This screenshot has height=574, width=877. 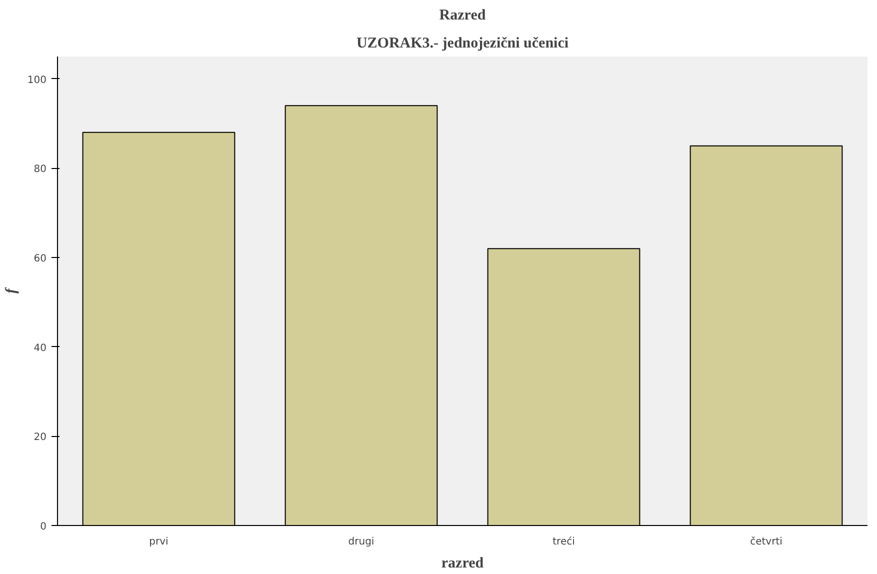 What do you see at coordinates (37, 80) in the screenshot?
I see `y-tick-label: 100` at bounding box center [37, 80].